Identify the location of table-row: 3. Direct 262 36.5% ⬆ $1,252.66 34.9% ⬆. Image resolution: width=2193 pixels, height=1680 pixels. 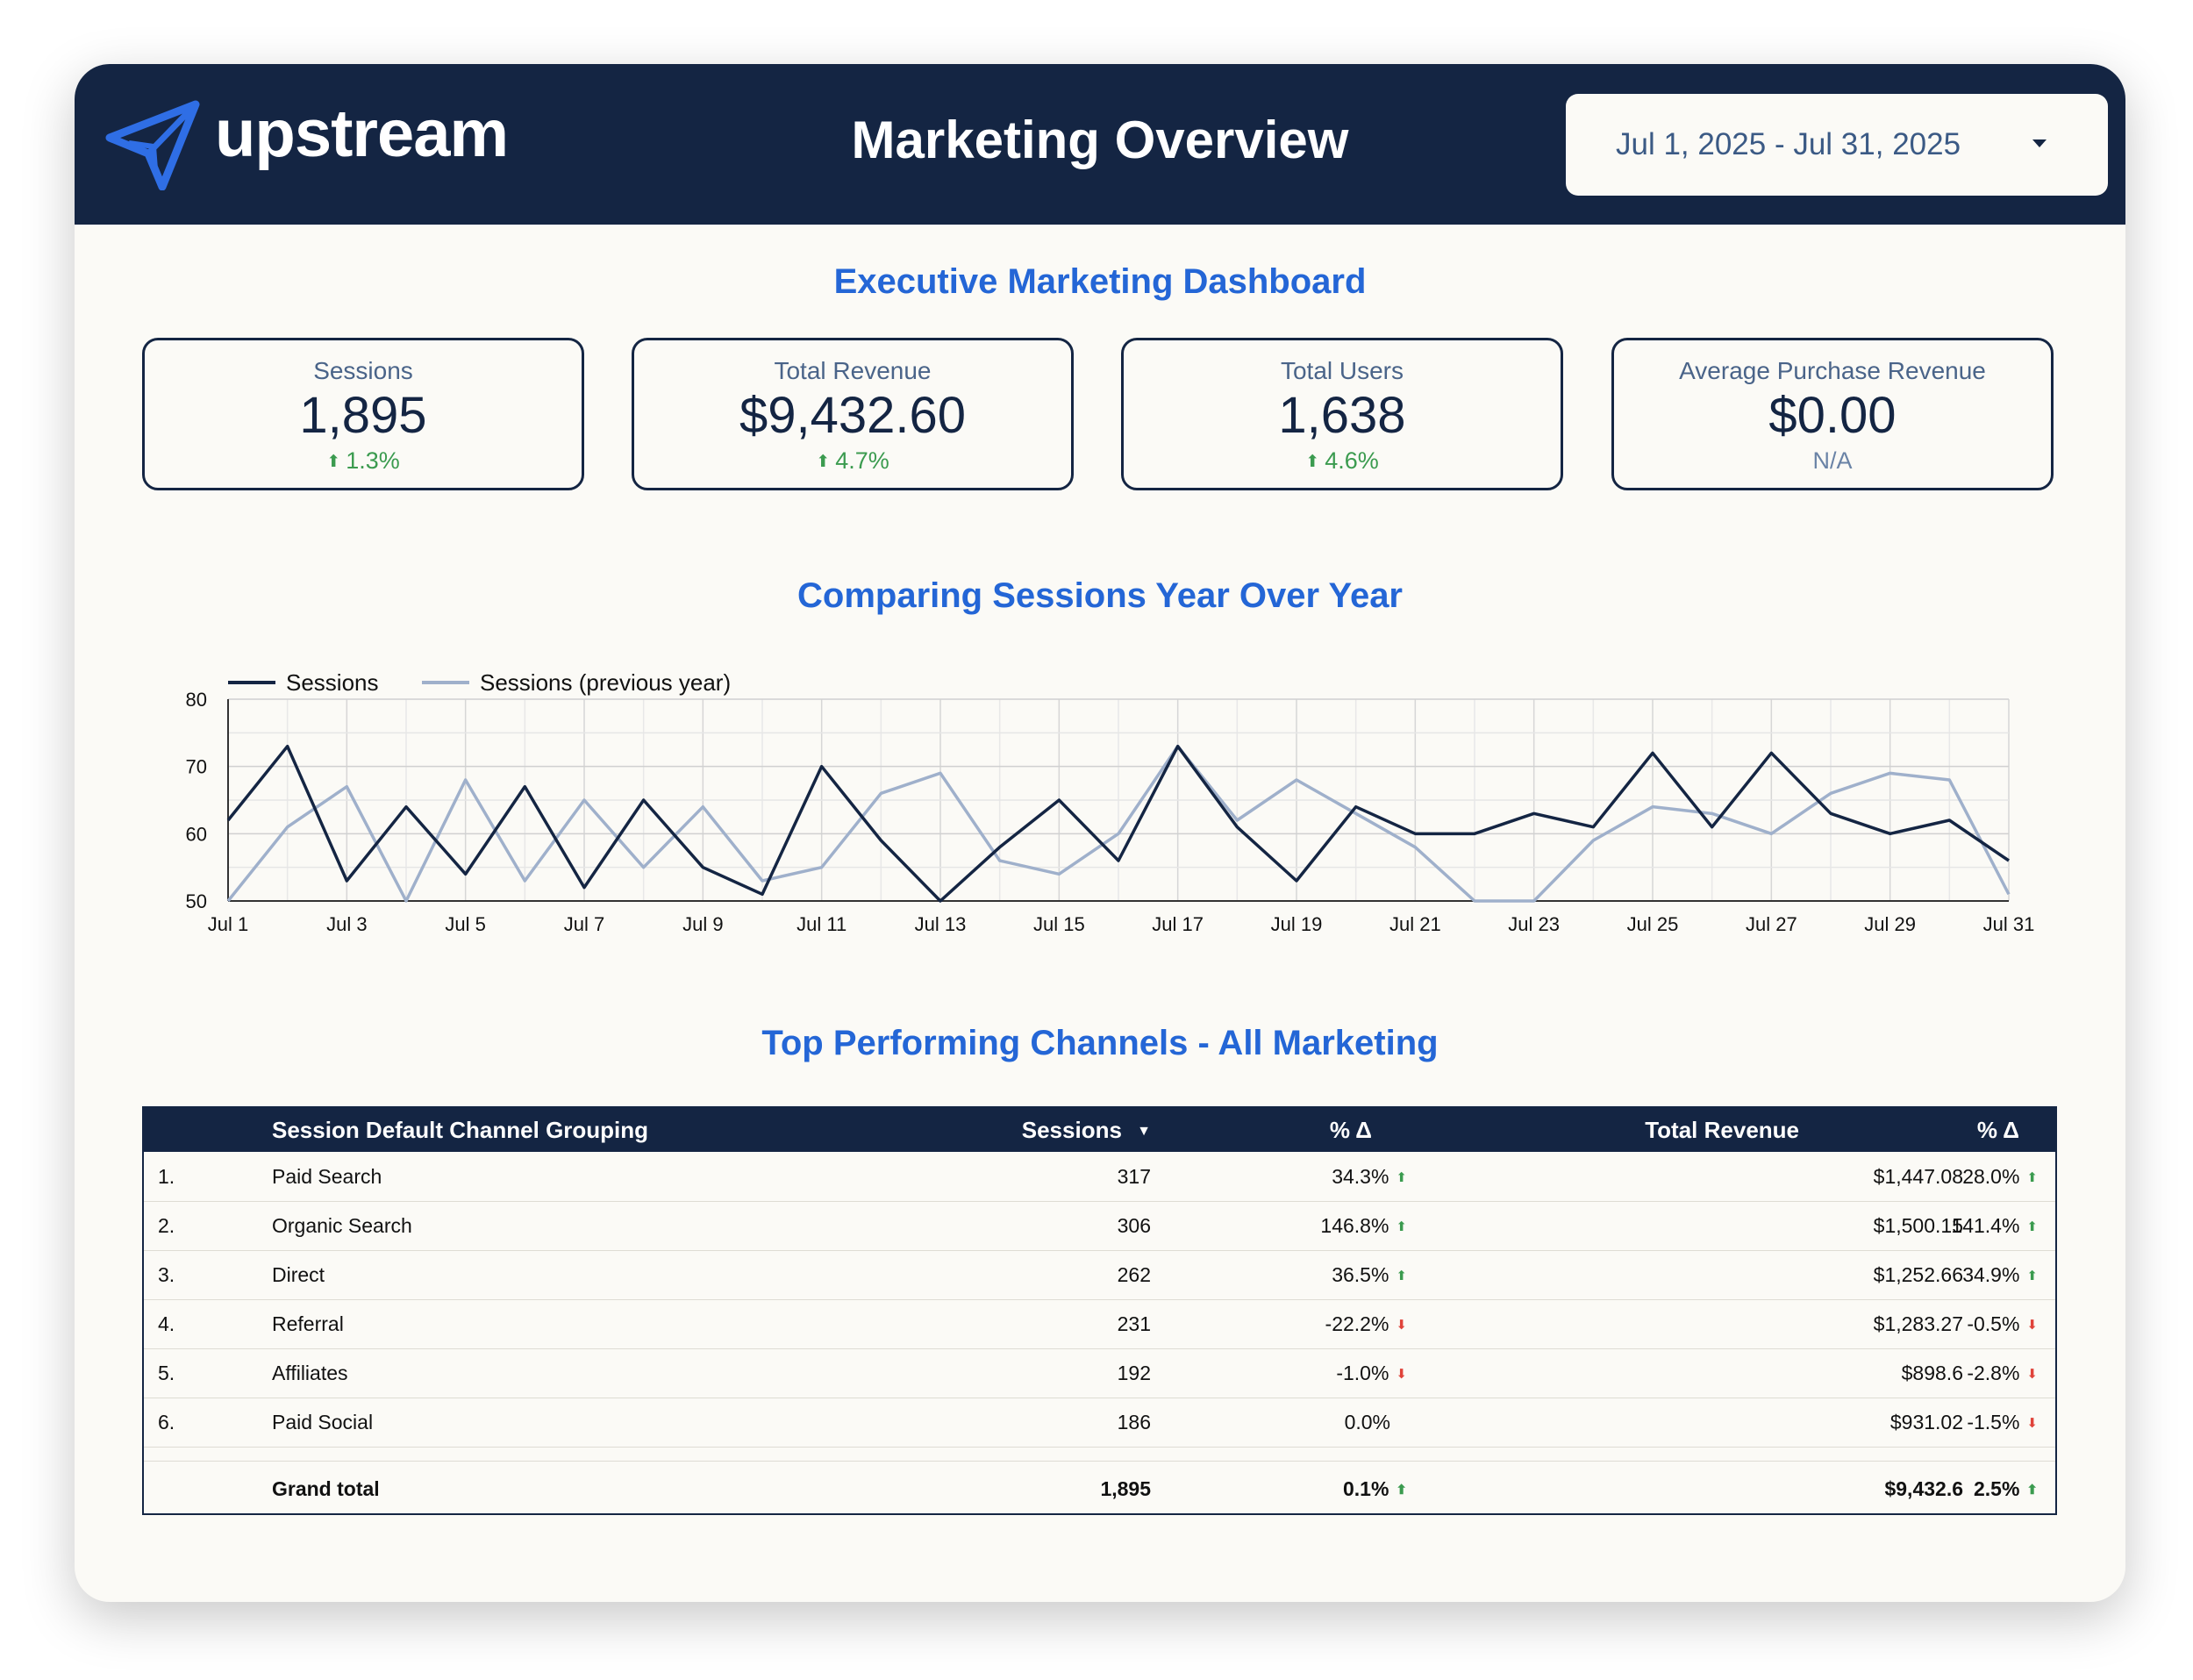
(1099, 1275).